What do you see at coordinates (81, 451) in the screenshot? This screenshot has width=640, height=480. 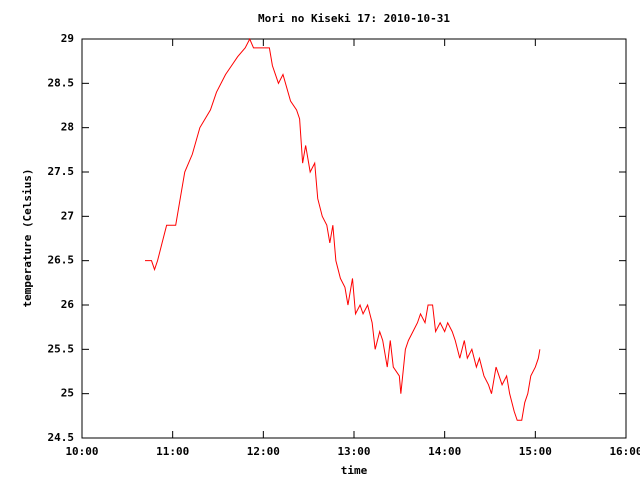 I see `x-tick-label: 10:00` at bounding box center [81, 451].